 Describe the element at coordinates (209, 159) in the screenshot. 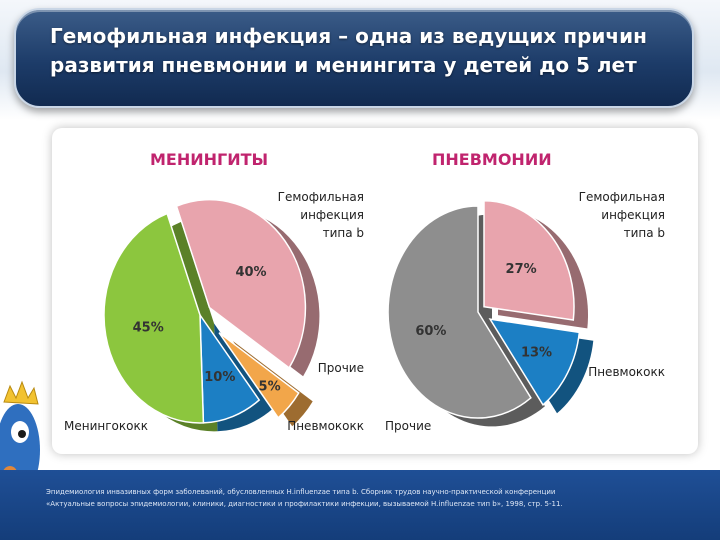

I see `meningitis-chart-title: МЕНИНГИТЫ` at that location.